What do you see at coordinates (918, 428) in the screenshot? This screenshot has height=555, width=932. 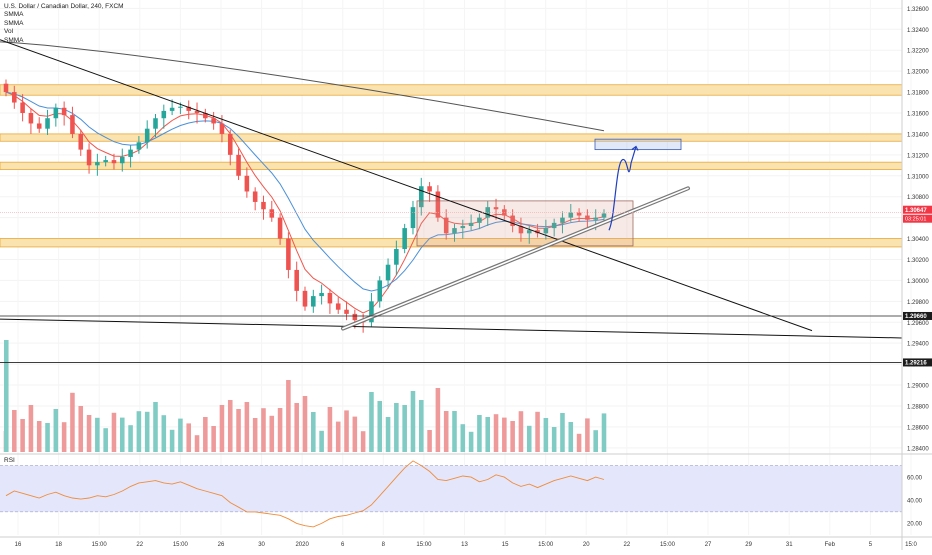 I see `price-tick-label: 1.28600` at bounding box center [918, 428].